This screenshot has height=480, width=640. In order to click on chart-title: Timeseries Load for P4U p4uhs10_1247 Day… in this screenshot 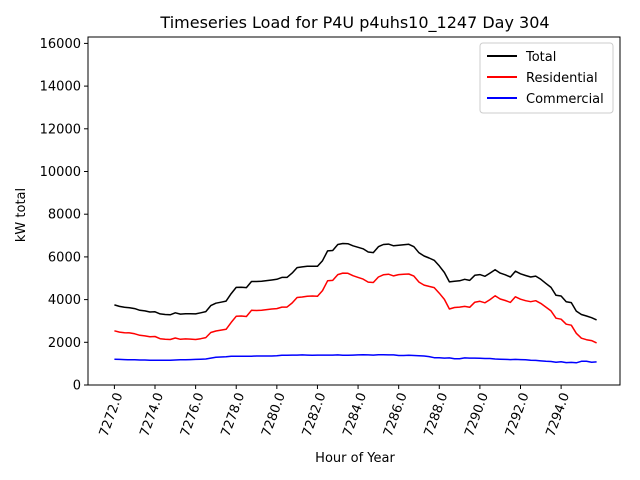, I will do `click(354, 23)`.